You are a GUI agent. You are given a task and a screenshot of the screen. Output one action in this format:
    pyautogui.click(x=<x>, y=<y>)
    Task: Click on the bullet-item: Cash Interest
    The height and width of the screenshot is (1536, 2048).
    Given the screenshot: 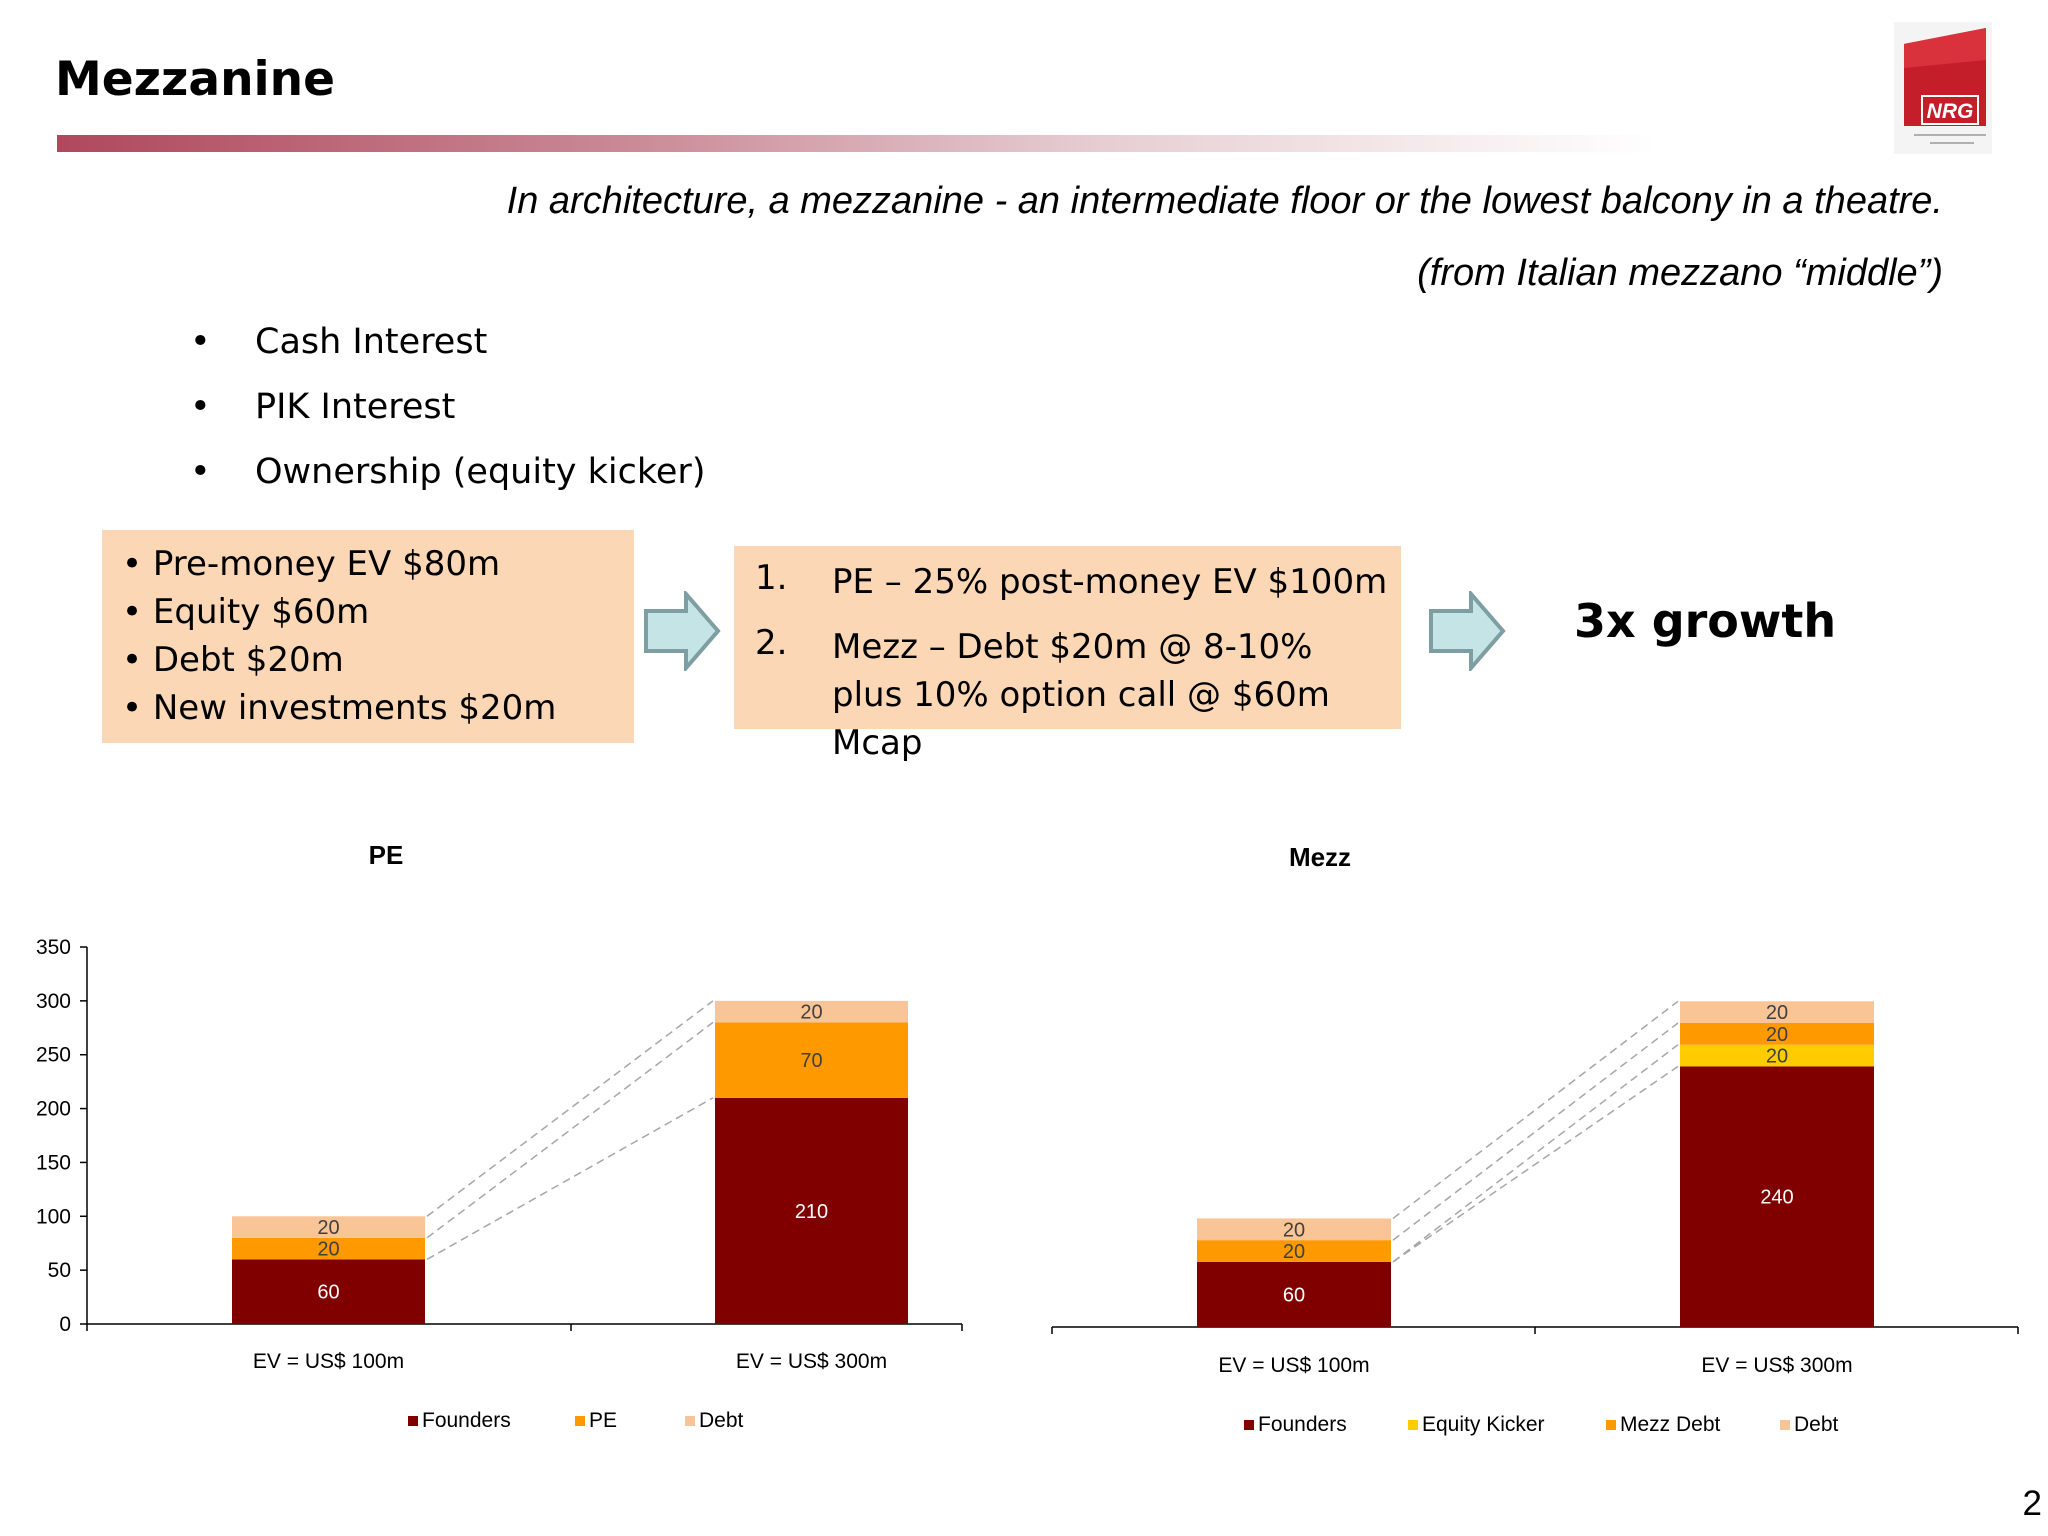 What is the action you would take?
    pyautogui.click(x=447, y=350)
    